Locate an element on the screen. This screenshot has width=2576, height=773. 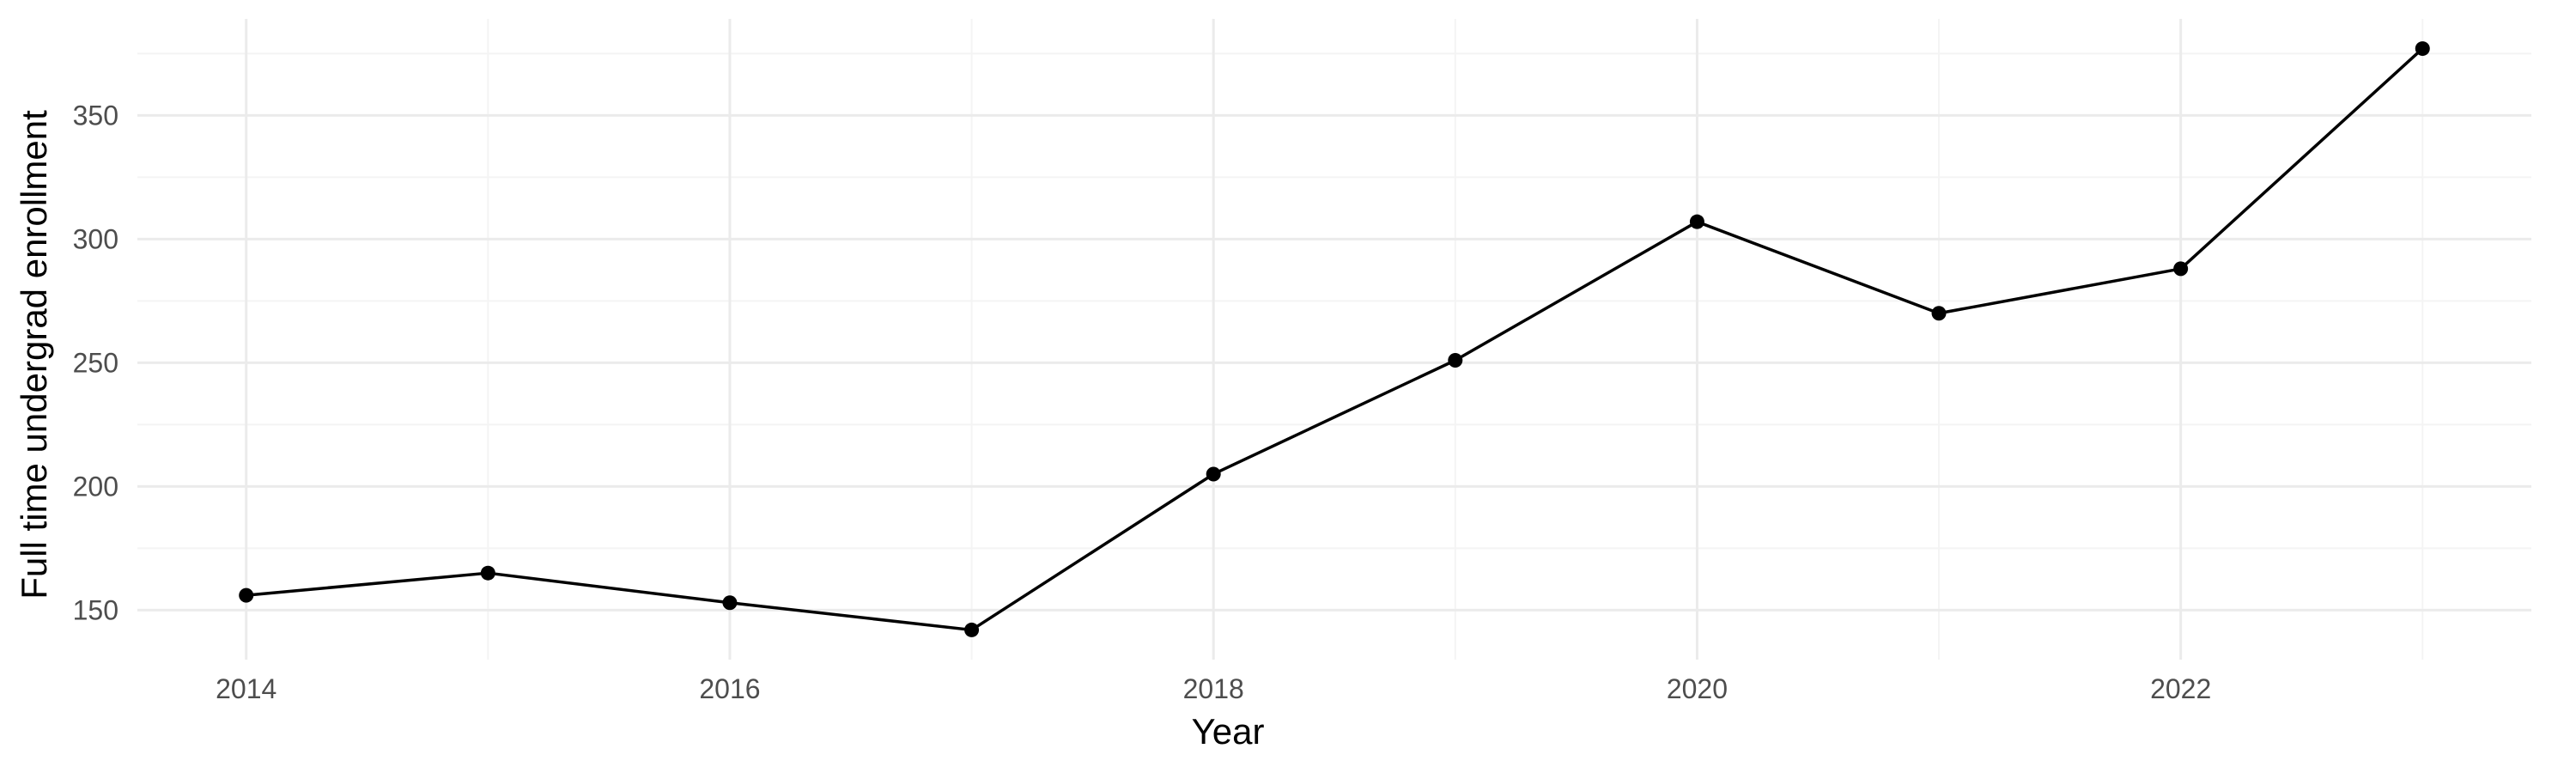
y-tick-label: 250 is located at coordinates (96, 362).